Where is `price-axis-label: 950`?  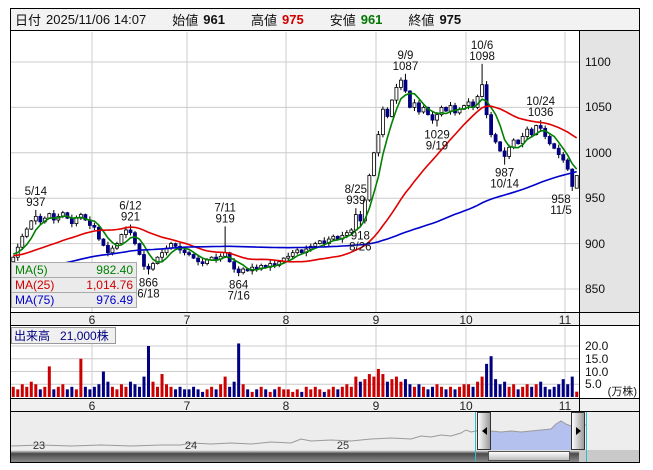
price-axis-label: 950 is located at coordinates (595, 198).